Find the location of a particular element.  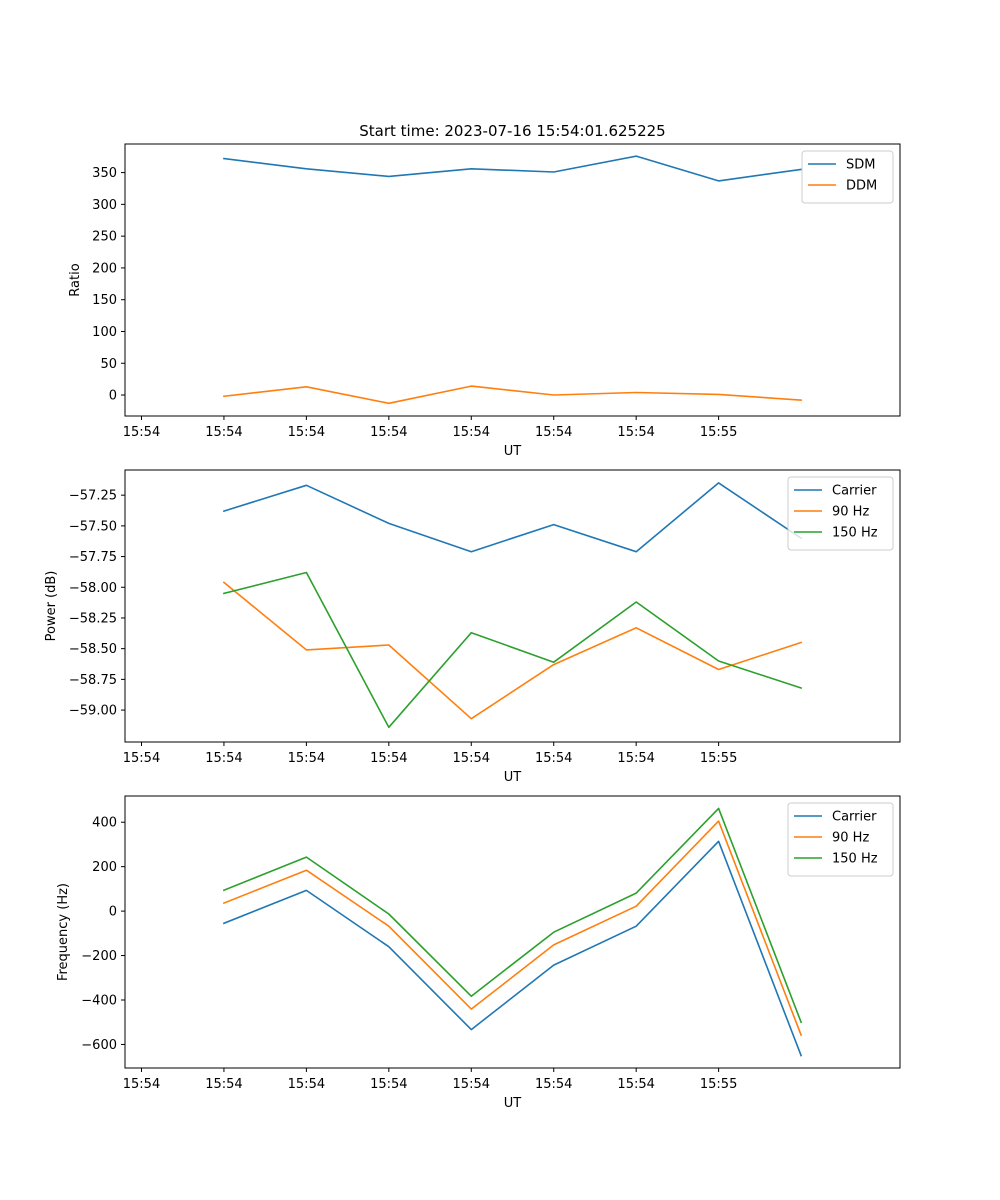

y-tick-label: 150 is located at coordinates (104, 300).